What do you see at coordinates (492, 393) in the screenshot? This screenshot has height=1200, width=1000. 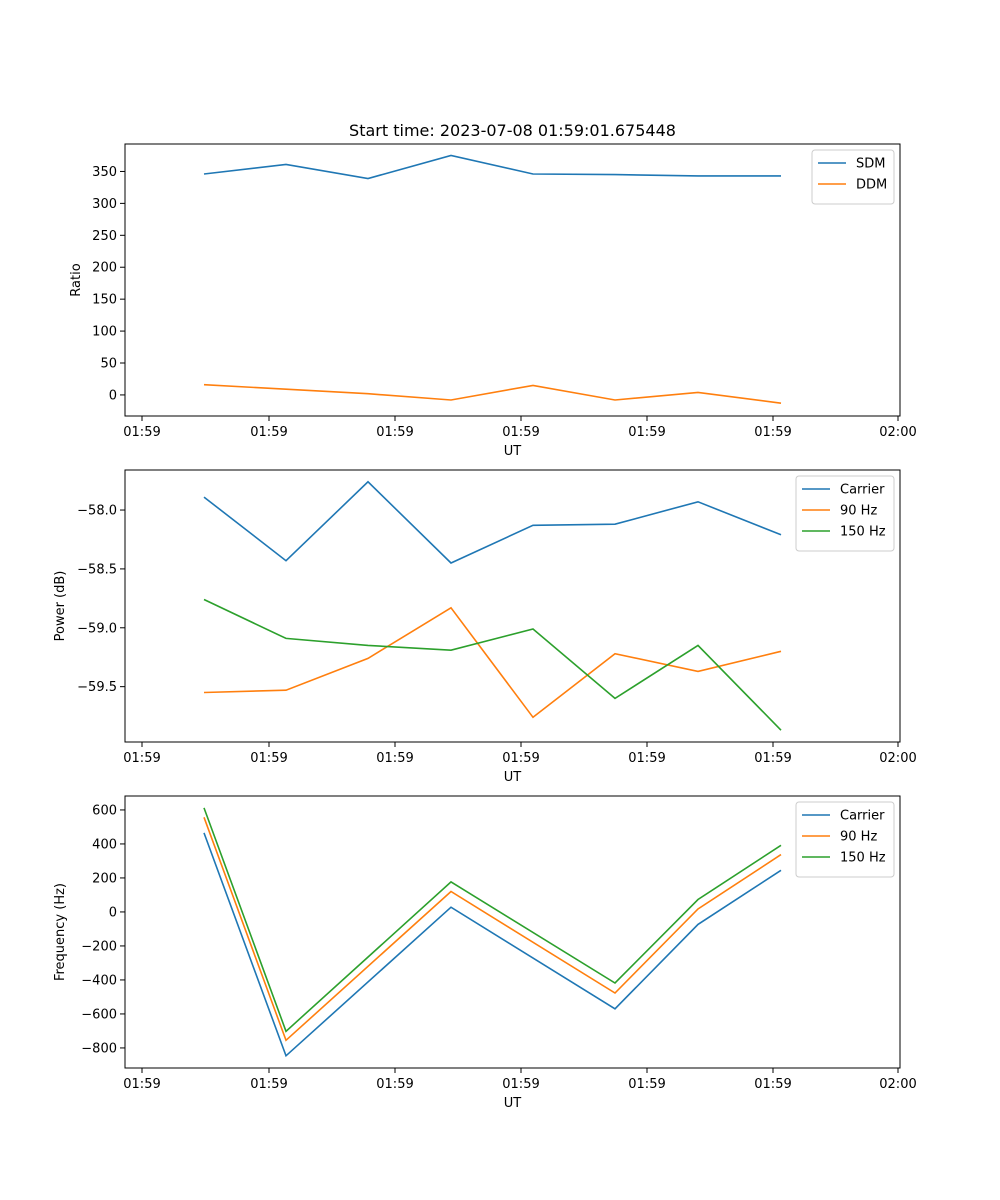 I see `series-line-ddm` at bounding box center [492, 393].